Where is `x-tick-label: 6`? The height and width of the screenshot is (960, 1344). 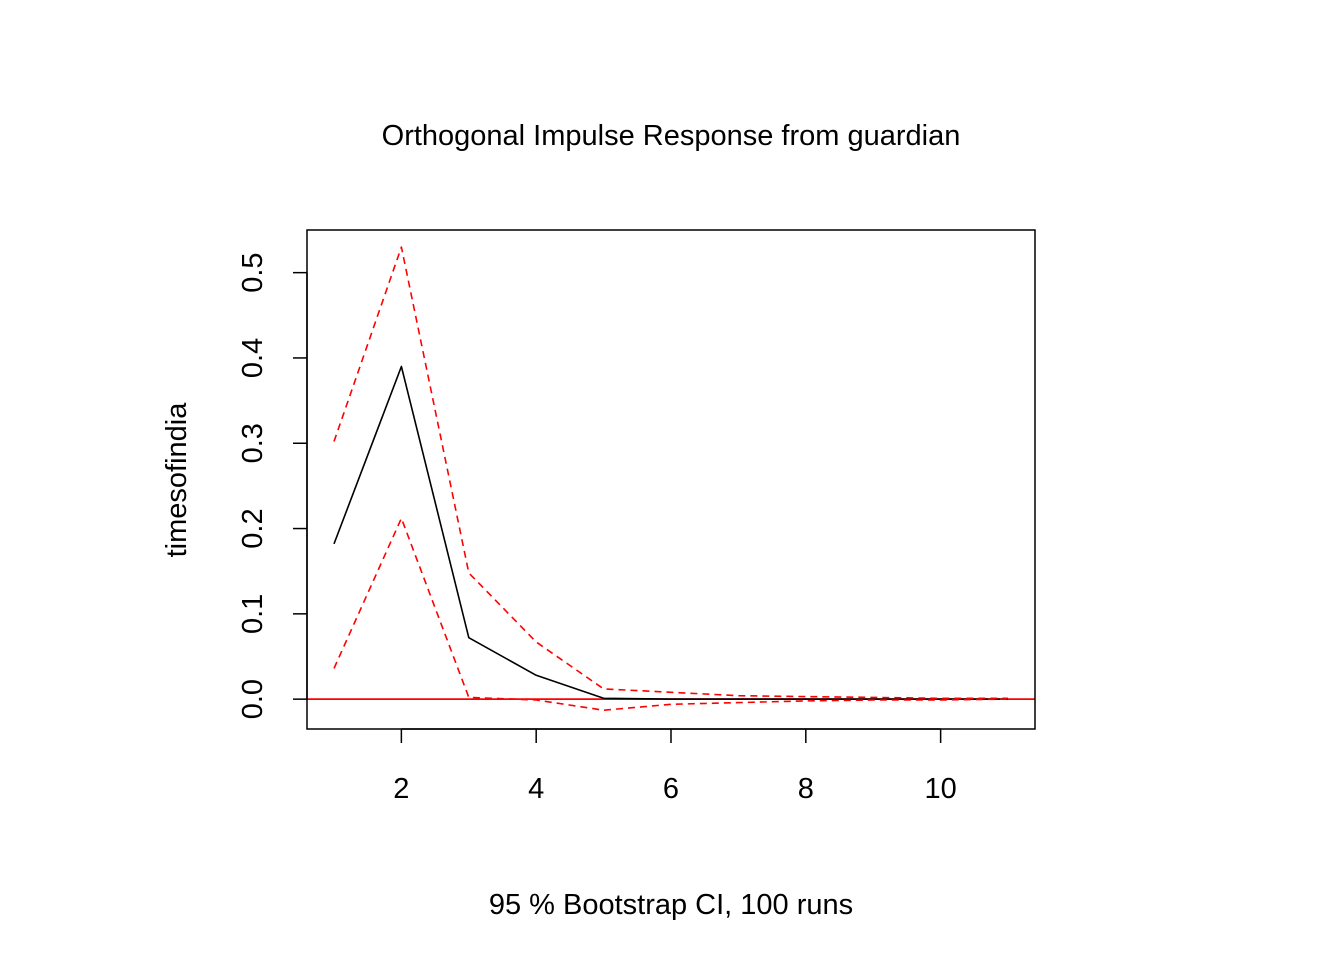 x-tick-label: 6 is located at coordinates (671, 789).